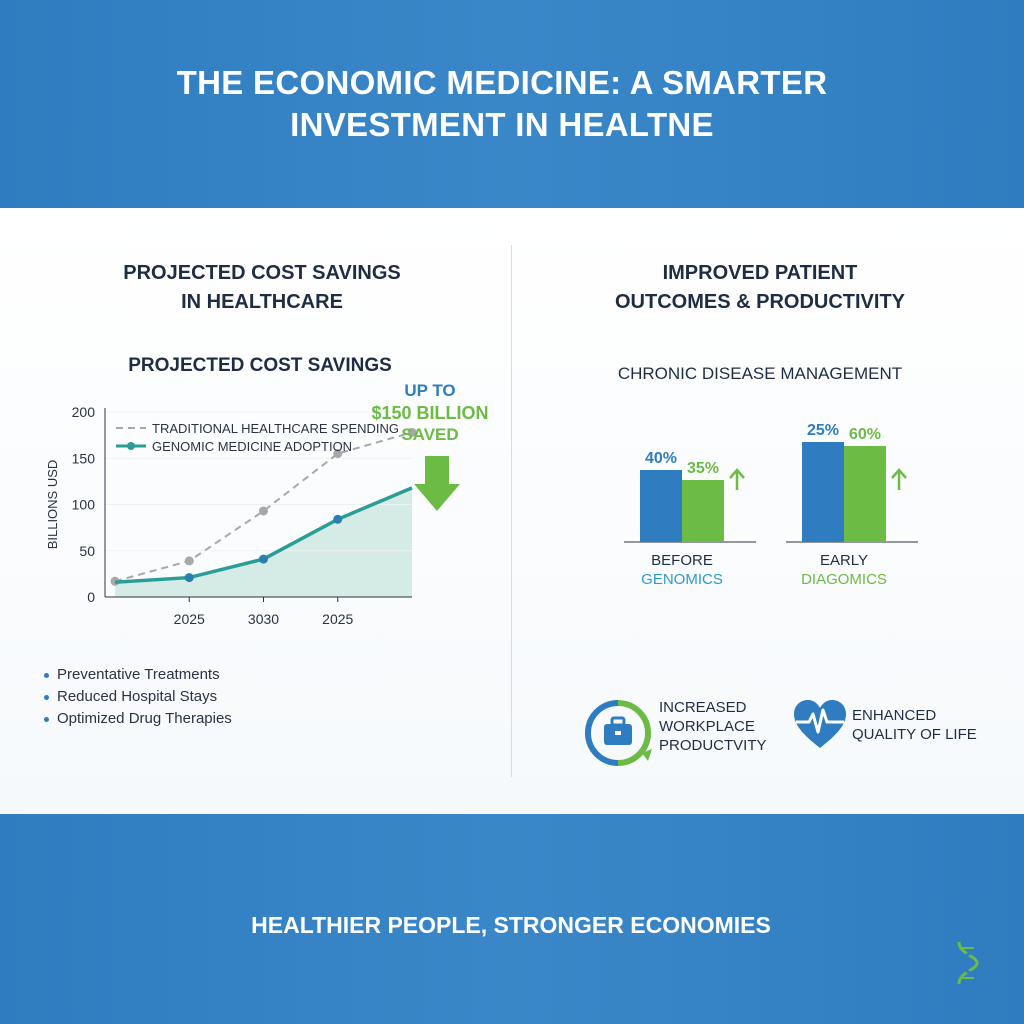  What do you see at coordinates (618, 733) in the screenshot?
I see `briefcase-cycle-icon` at bounding box center [618, 733].